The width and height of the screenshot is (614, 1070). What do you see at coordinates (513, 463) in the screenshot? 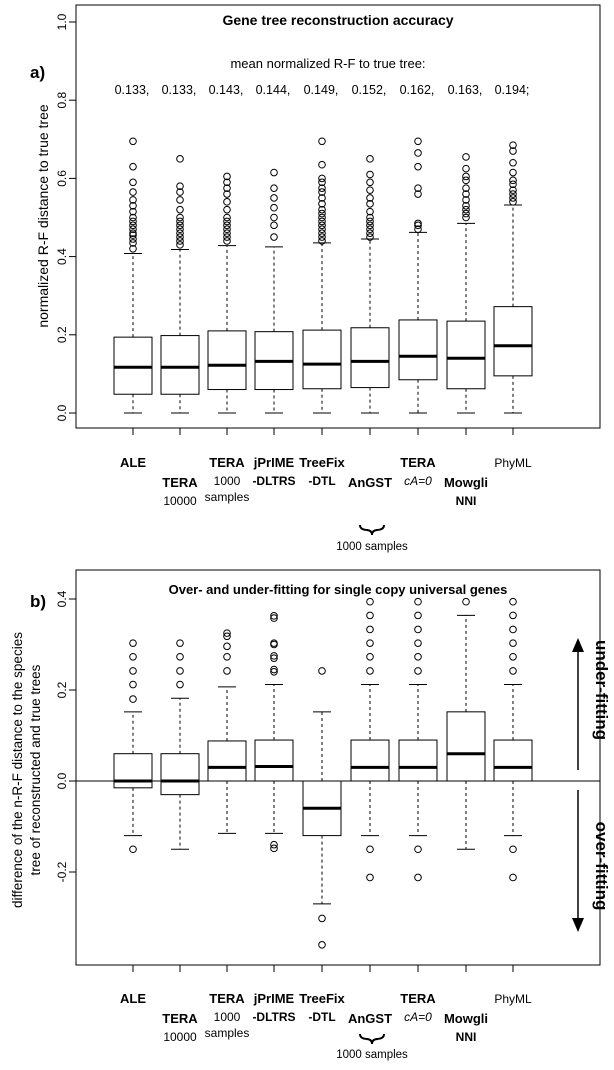
I see `panel-a-category-label: PhyML` at bounding box center [513, 463].